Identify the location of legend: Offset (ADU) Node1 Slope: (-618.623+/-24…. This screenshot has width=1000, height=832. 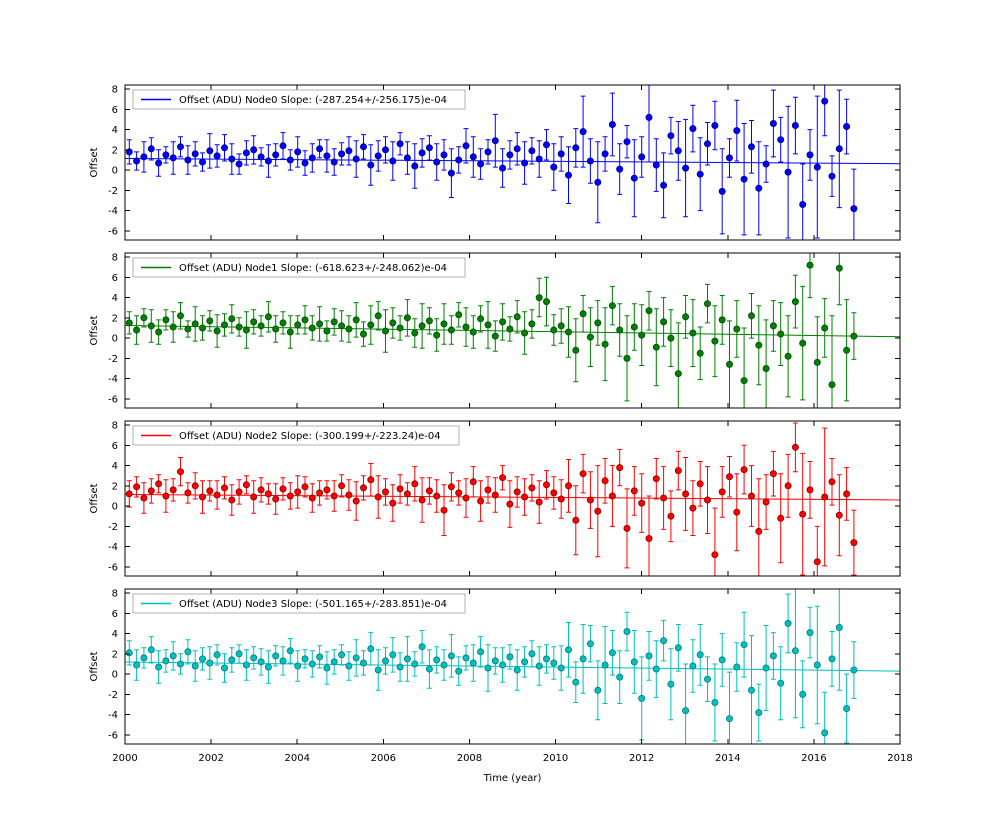
(299, 267).